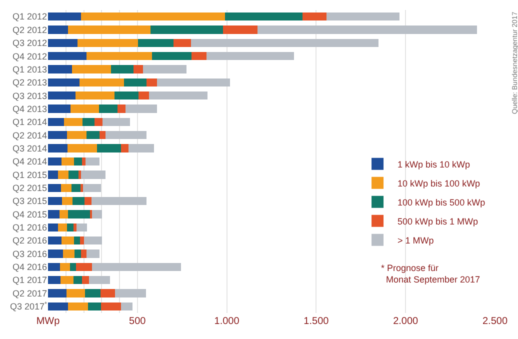 Image resolution: width=518 pixels, height=339 pixels. Describe the element at coordinates (137, 321) in the screenshot. I see `x-tick-label: 500` at that location.